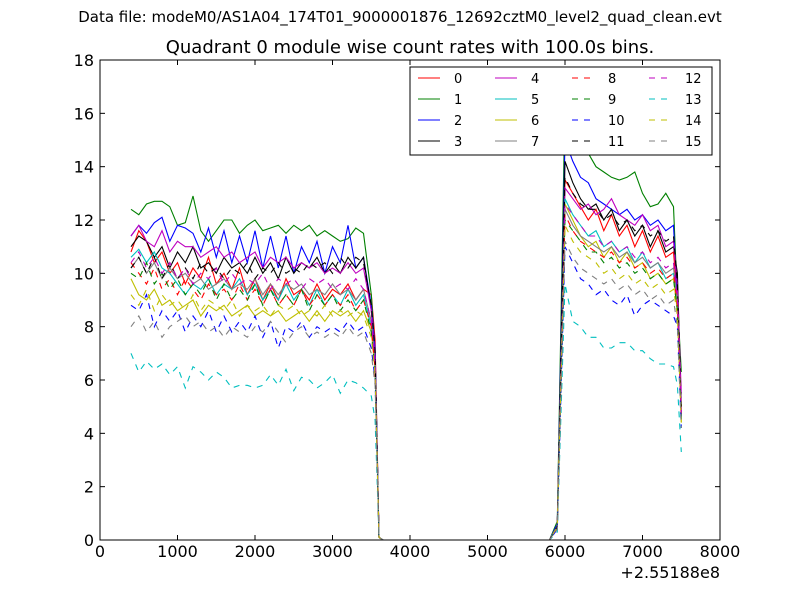 Image resolution: width=800 pixels, height=600 pixels. Describe the element at coordinates (84, 167) in the screenshot. I see `y-tick-label: 14` at that location.